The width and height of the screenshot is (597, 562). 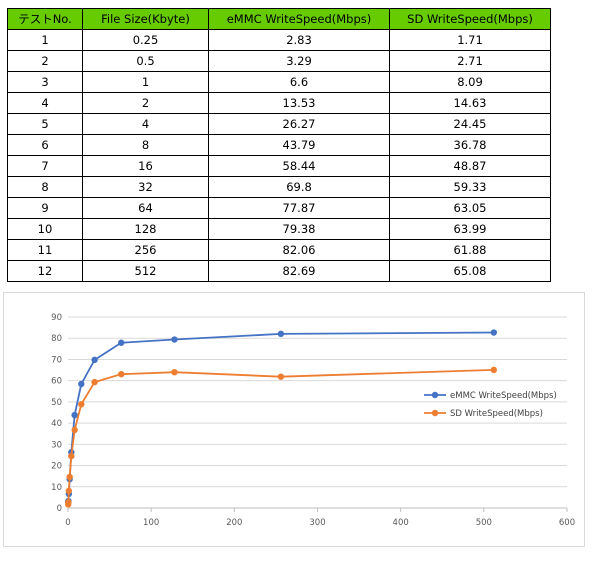 What do you see at coordinates (145, 166) in the screenshot?
I see `file-size-cell: 16` at bounding box center [145, 166].